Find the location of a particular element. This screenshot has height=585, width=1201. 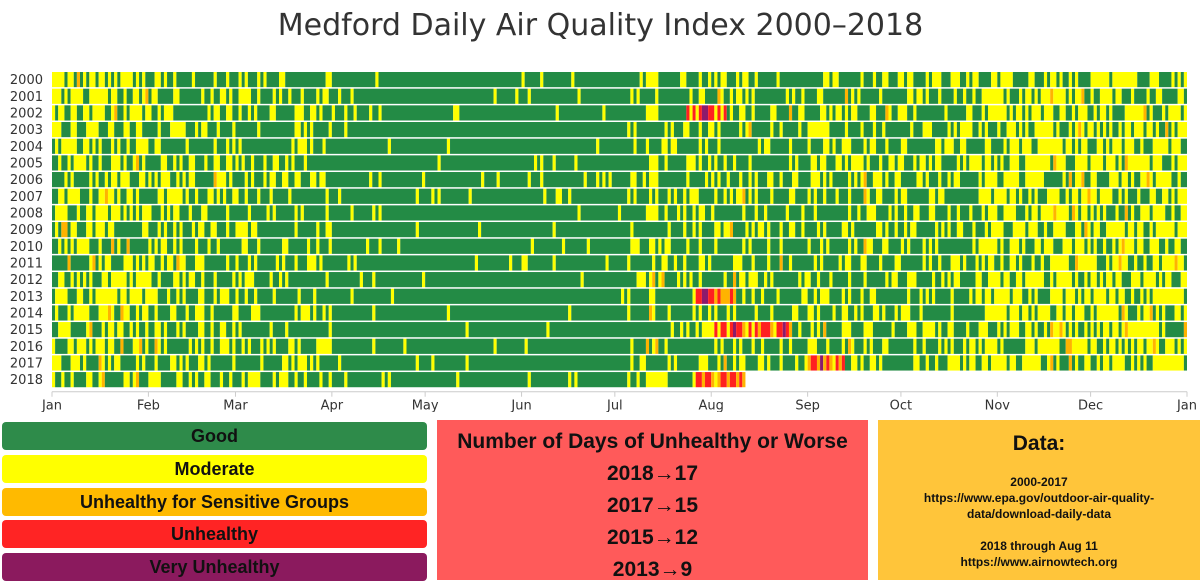

aqi-cell-2006-good is located at coordinates (563, 180).